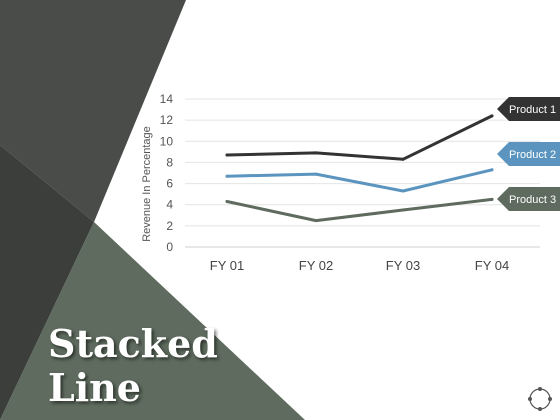  I want to click on chart-series, so click(359, 168).